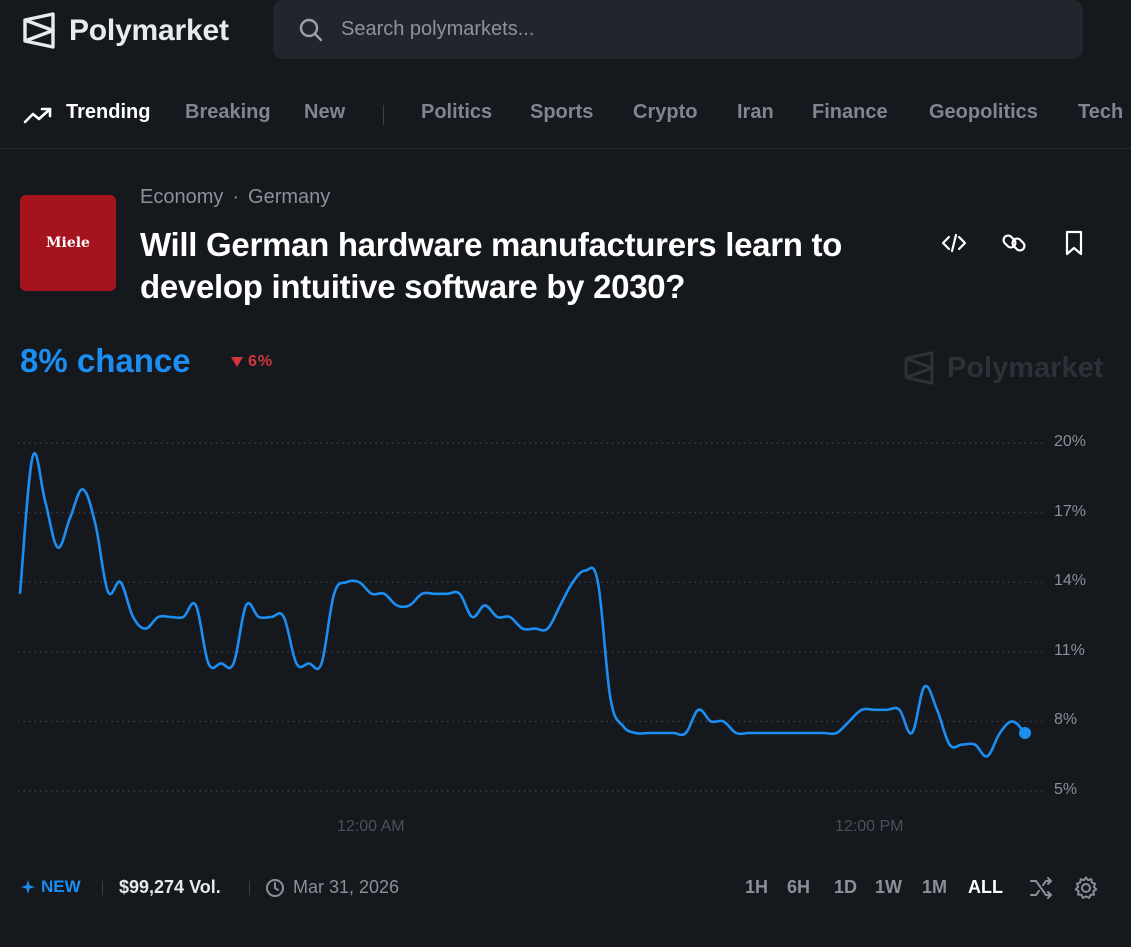 This screenshot has height=947, width=1131. Describe the element at coordinates (39, 30) in the screenshot. I see `polymarket-logo-icon` at that location.